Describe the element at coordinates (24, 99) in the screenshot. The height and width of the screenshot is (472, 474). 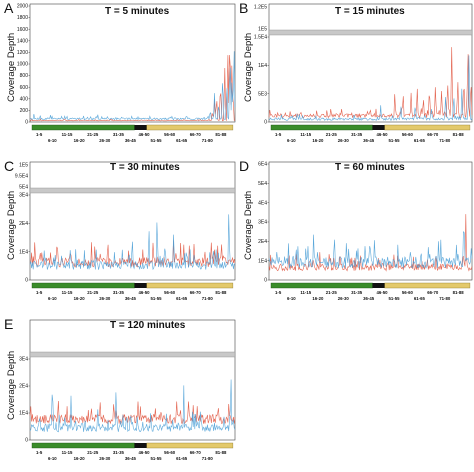
I see `y-tick-label: 400` at that location.